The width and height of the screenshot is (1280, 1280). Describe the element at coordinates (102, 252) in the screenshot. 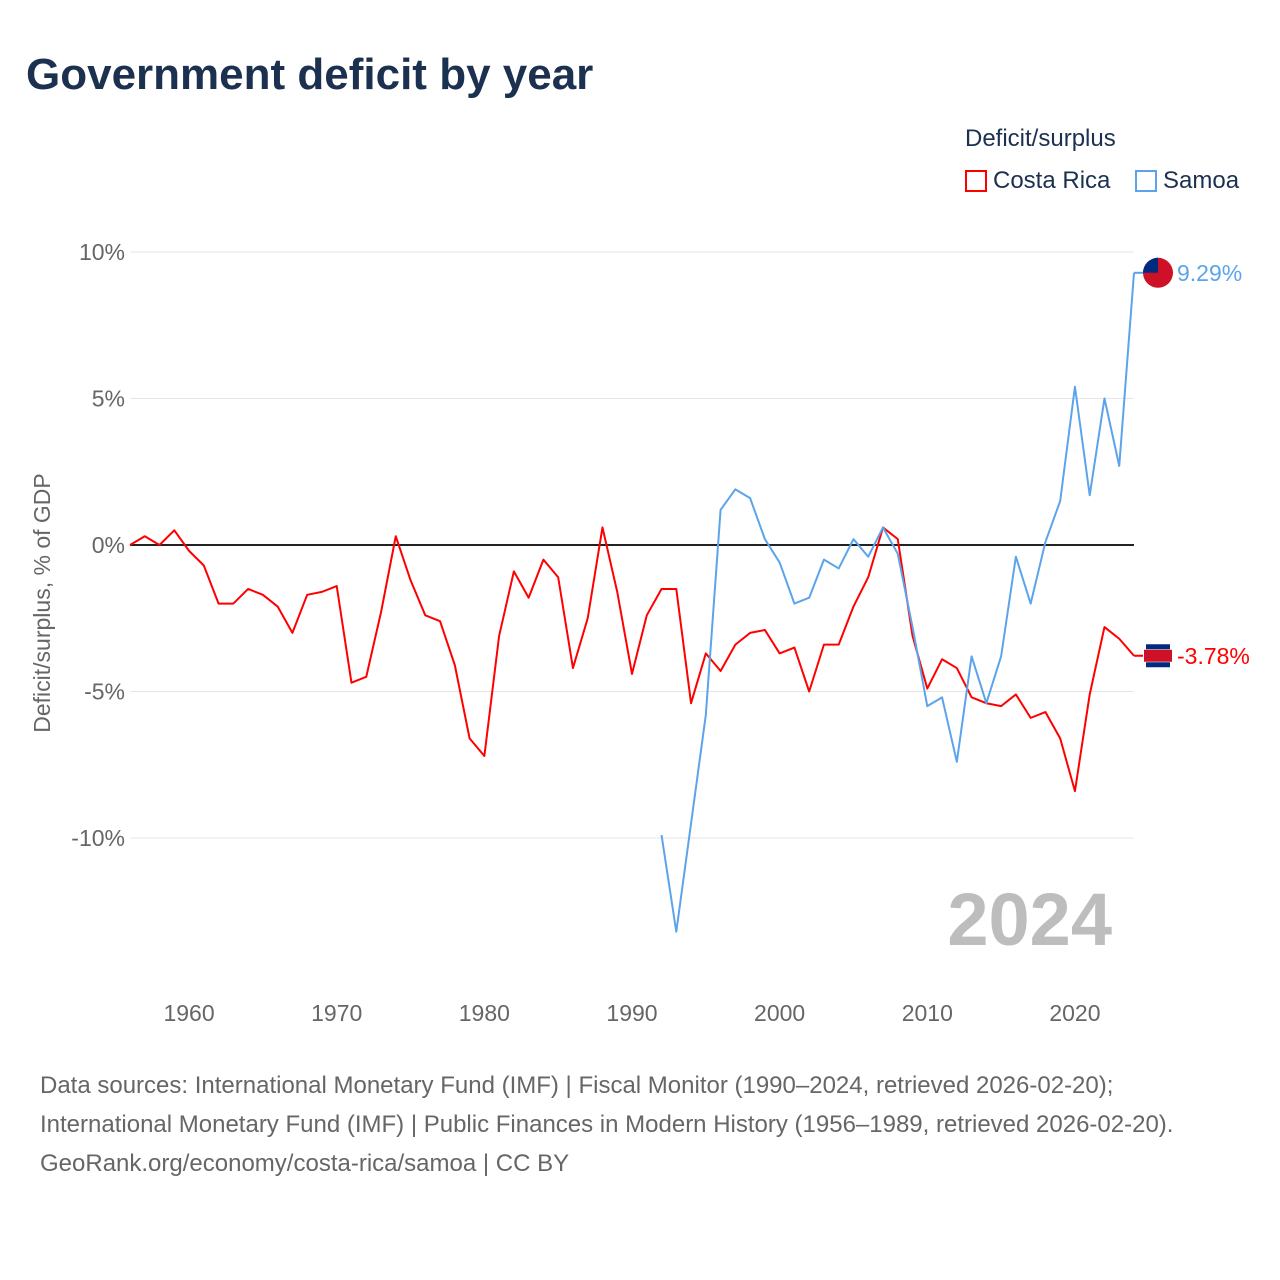

I see `y-tick-label: 10%` at that location.